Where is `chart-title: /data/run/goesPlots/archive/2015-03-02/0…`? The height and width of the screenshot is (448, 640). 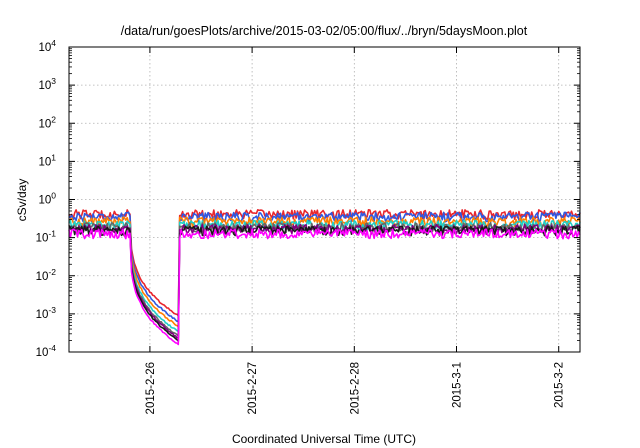
chart-title: /data/run/goesPlots/archive/2015-03-02/0… is located at coordinates (324, 31).